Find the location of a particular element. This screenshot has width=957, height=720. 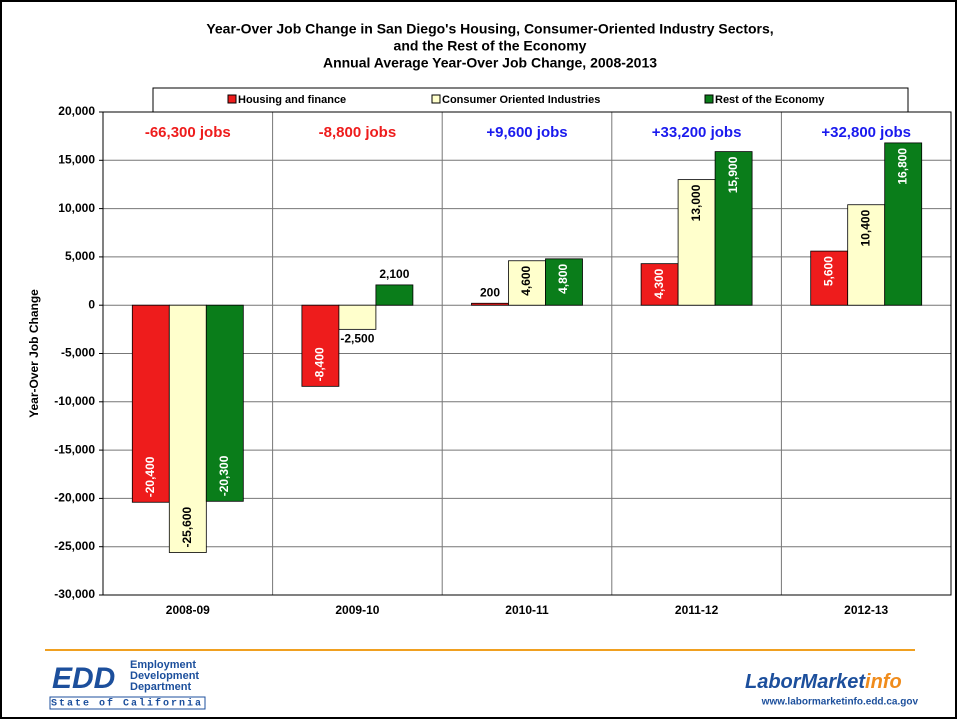

y-tick-label: 20,000 is located at coordinates (76, 111).